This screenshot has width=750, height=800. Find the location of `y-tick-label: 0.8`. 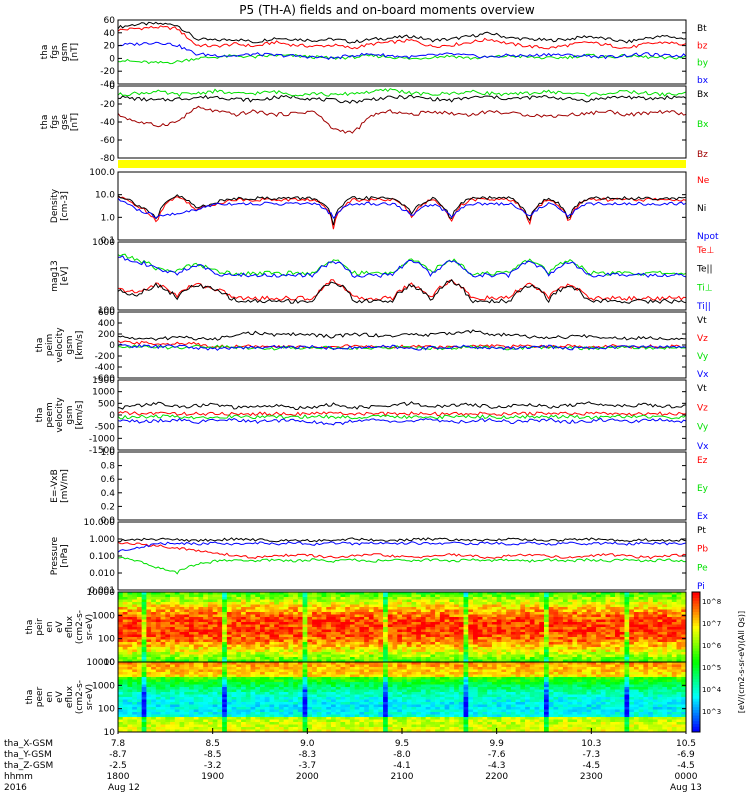

y-tick-label: 0.8 is located at coordinates (108, 467).